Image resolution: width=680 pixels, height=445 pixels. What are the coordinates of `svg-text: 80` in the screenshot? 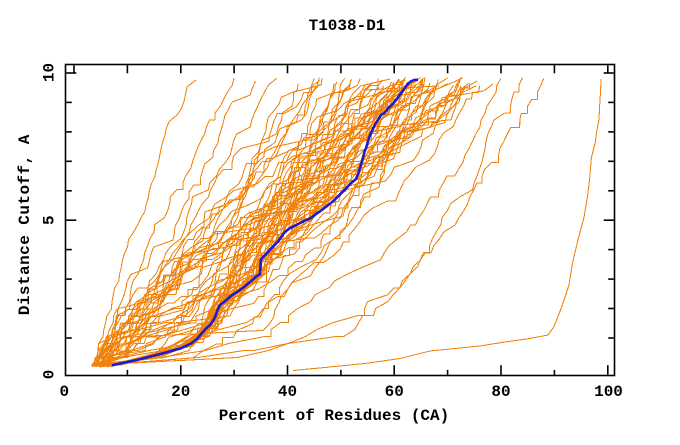 It's located at (500, 392).